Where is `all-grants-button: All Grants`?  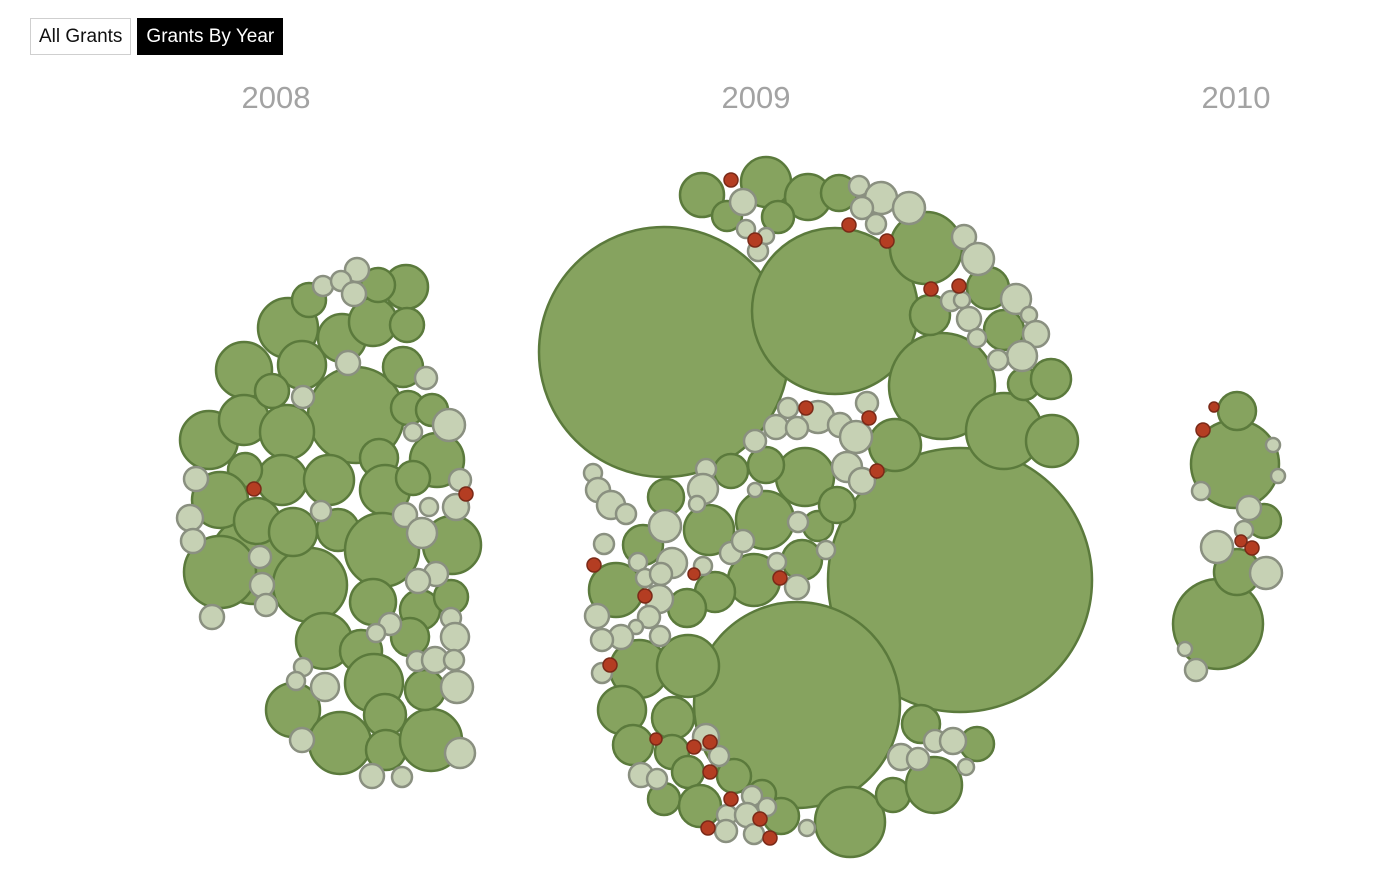 all-grants-button: All Grants is located at coordinates (81, 36).